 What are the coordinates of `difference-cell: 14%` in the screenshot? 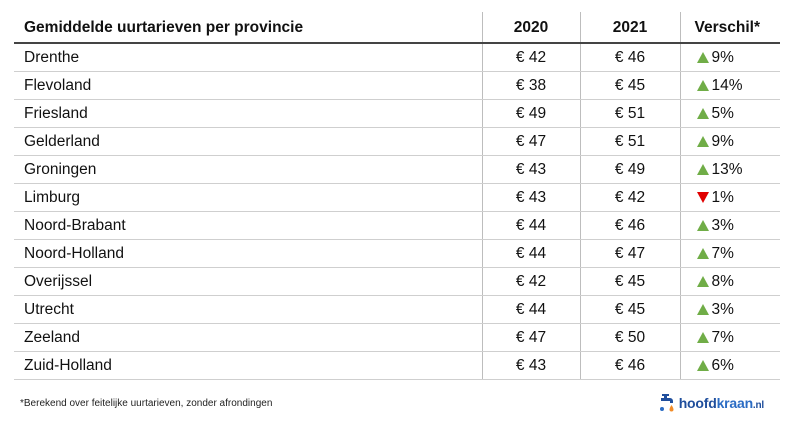 It's located at (729, 85).